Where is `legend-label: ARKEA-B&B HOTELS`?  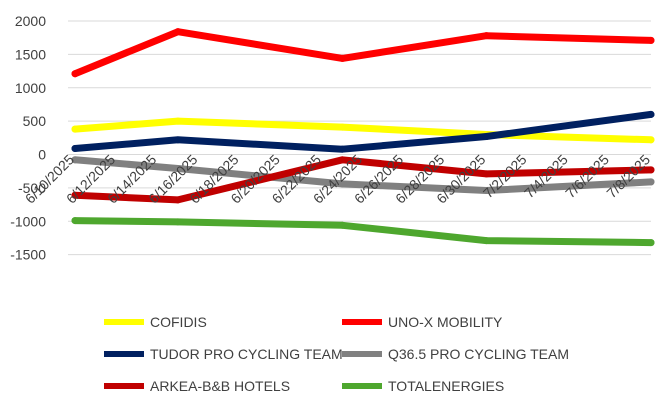 legend-label: ARKEA-B&B HOTELS is located at coordinates (220, 386).